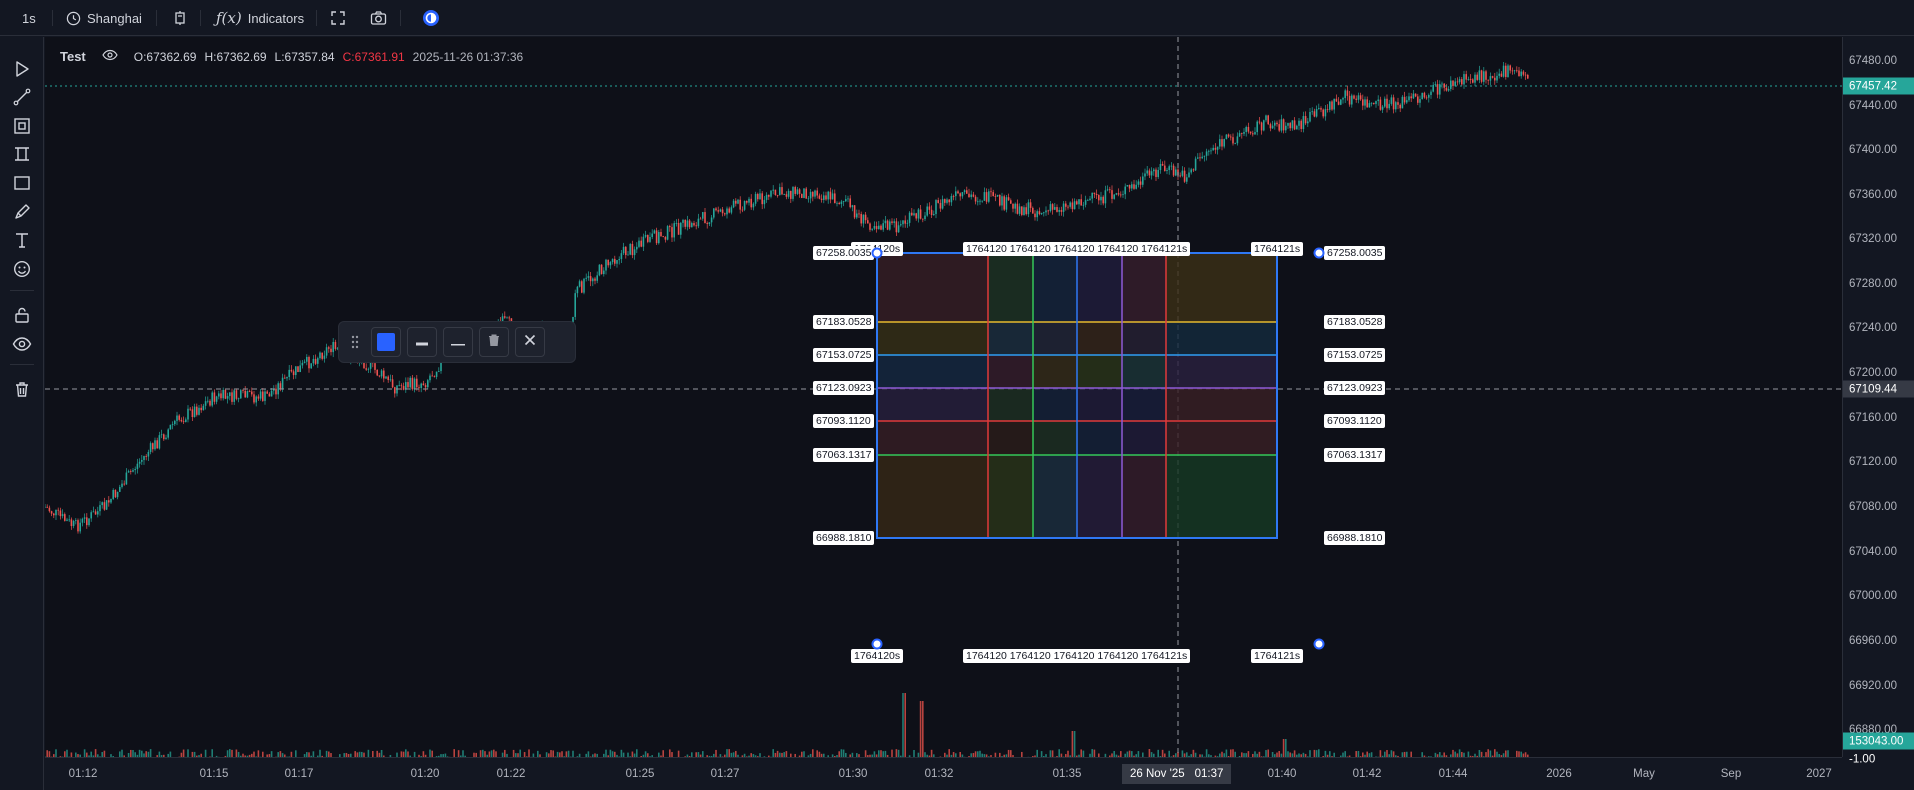  I want to click on time-tick: 01:40, so click(1282, 774).